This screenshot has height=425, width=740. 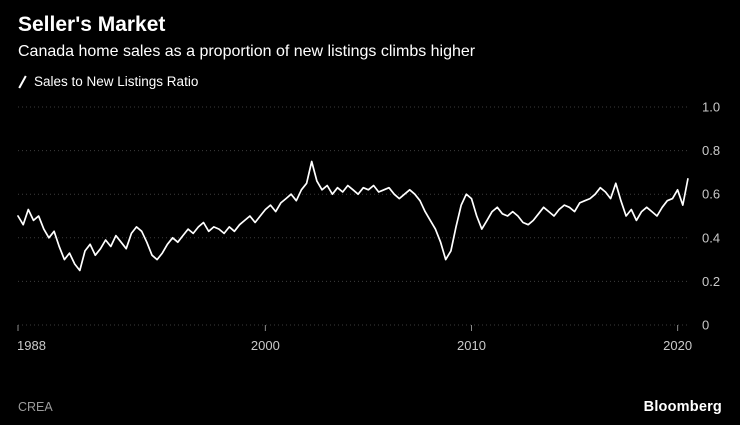 I want to click on y-axis-tick-label: 0.4, so click(x=711, y=237).